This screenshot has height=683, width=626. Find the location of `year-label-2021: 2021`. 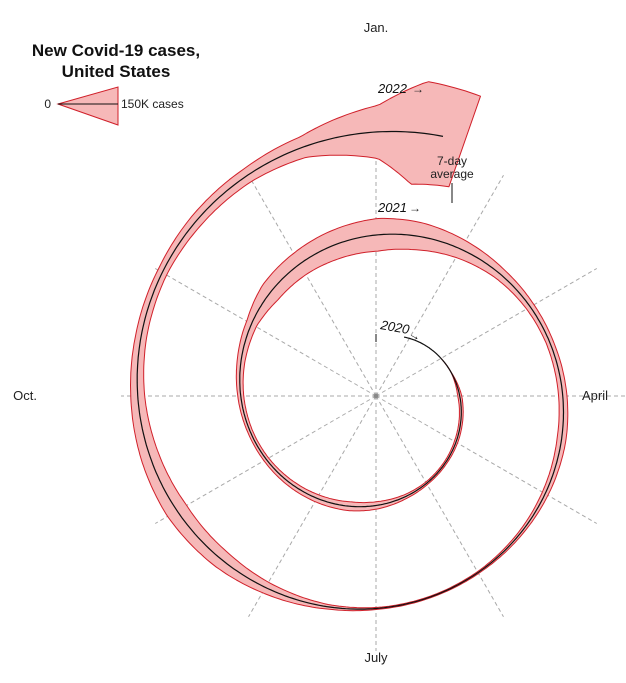

year-label-2021: 2021 is located at coordinates (392, 207).